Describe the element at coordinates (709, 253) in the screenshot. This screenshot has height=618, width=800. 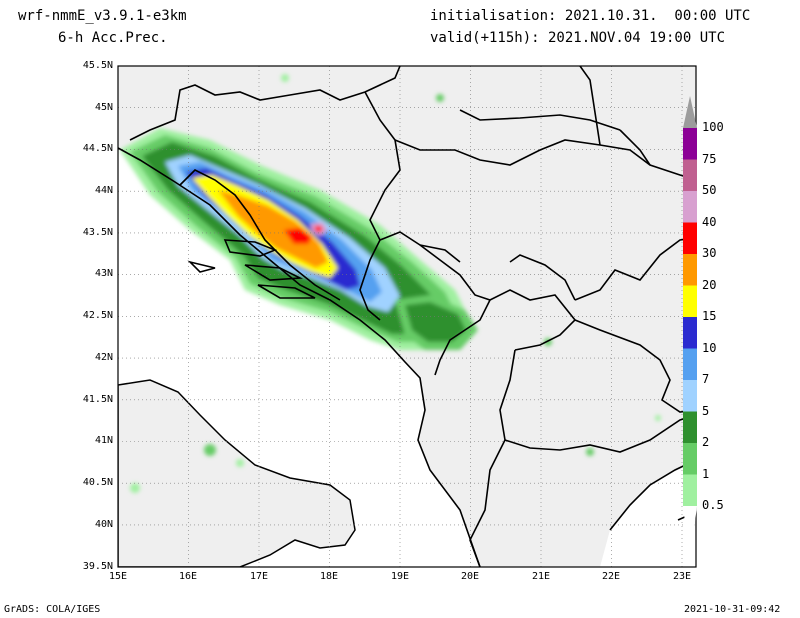
I see `legend-label: 30` at that location.